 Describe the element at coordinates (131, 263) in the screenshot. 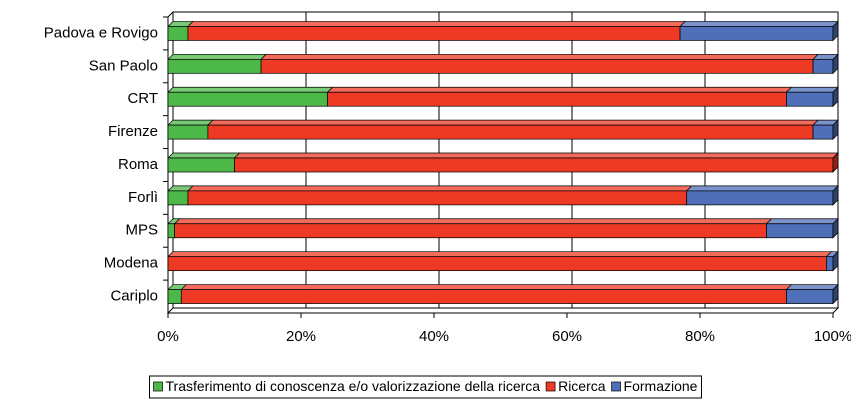

I see `y-tick-label: Modena` at that location.